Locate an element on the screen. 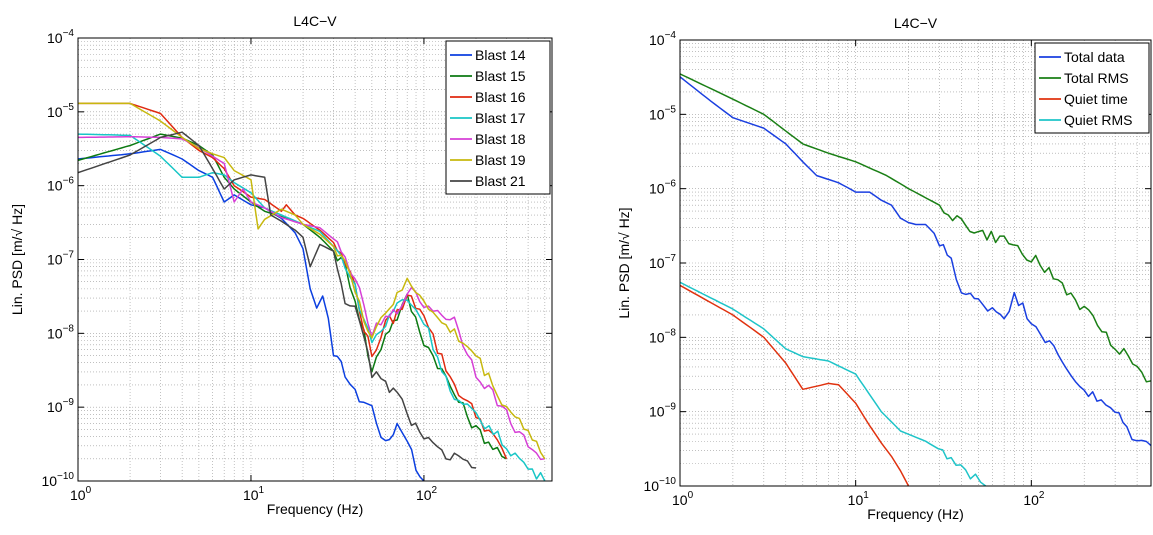 The image size is (1153, 535). legend-entry: Blast 15 is located at coordinates (500, 76).